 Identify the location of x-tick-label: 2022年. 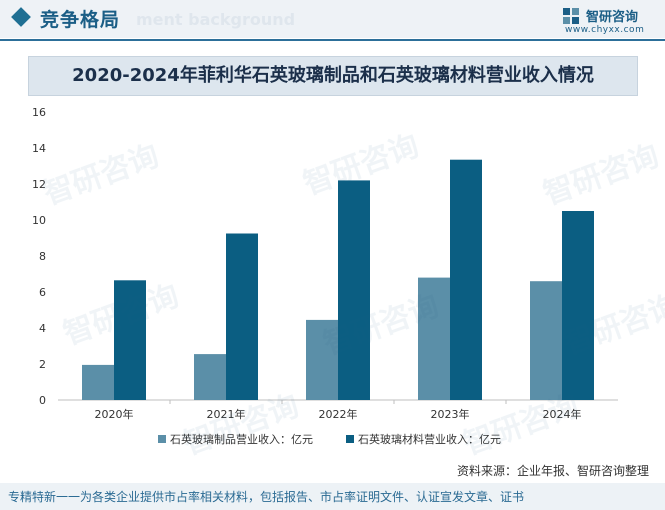
(338, 414).